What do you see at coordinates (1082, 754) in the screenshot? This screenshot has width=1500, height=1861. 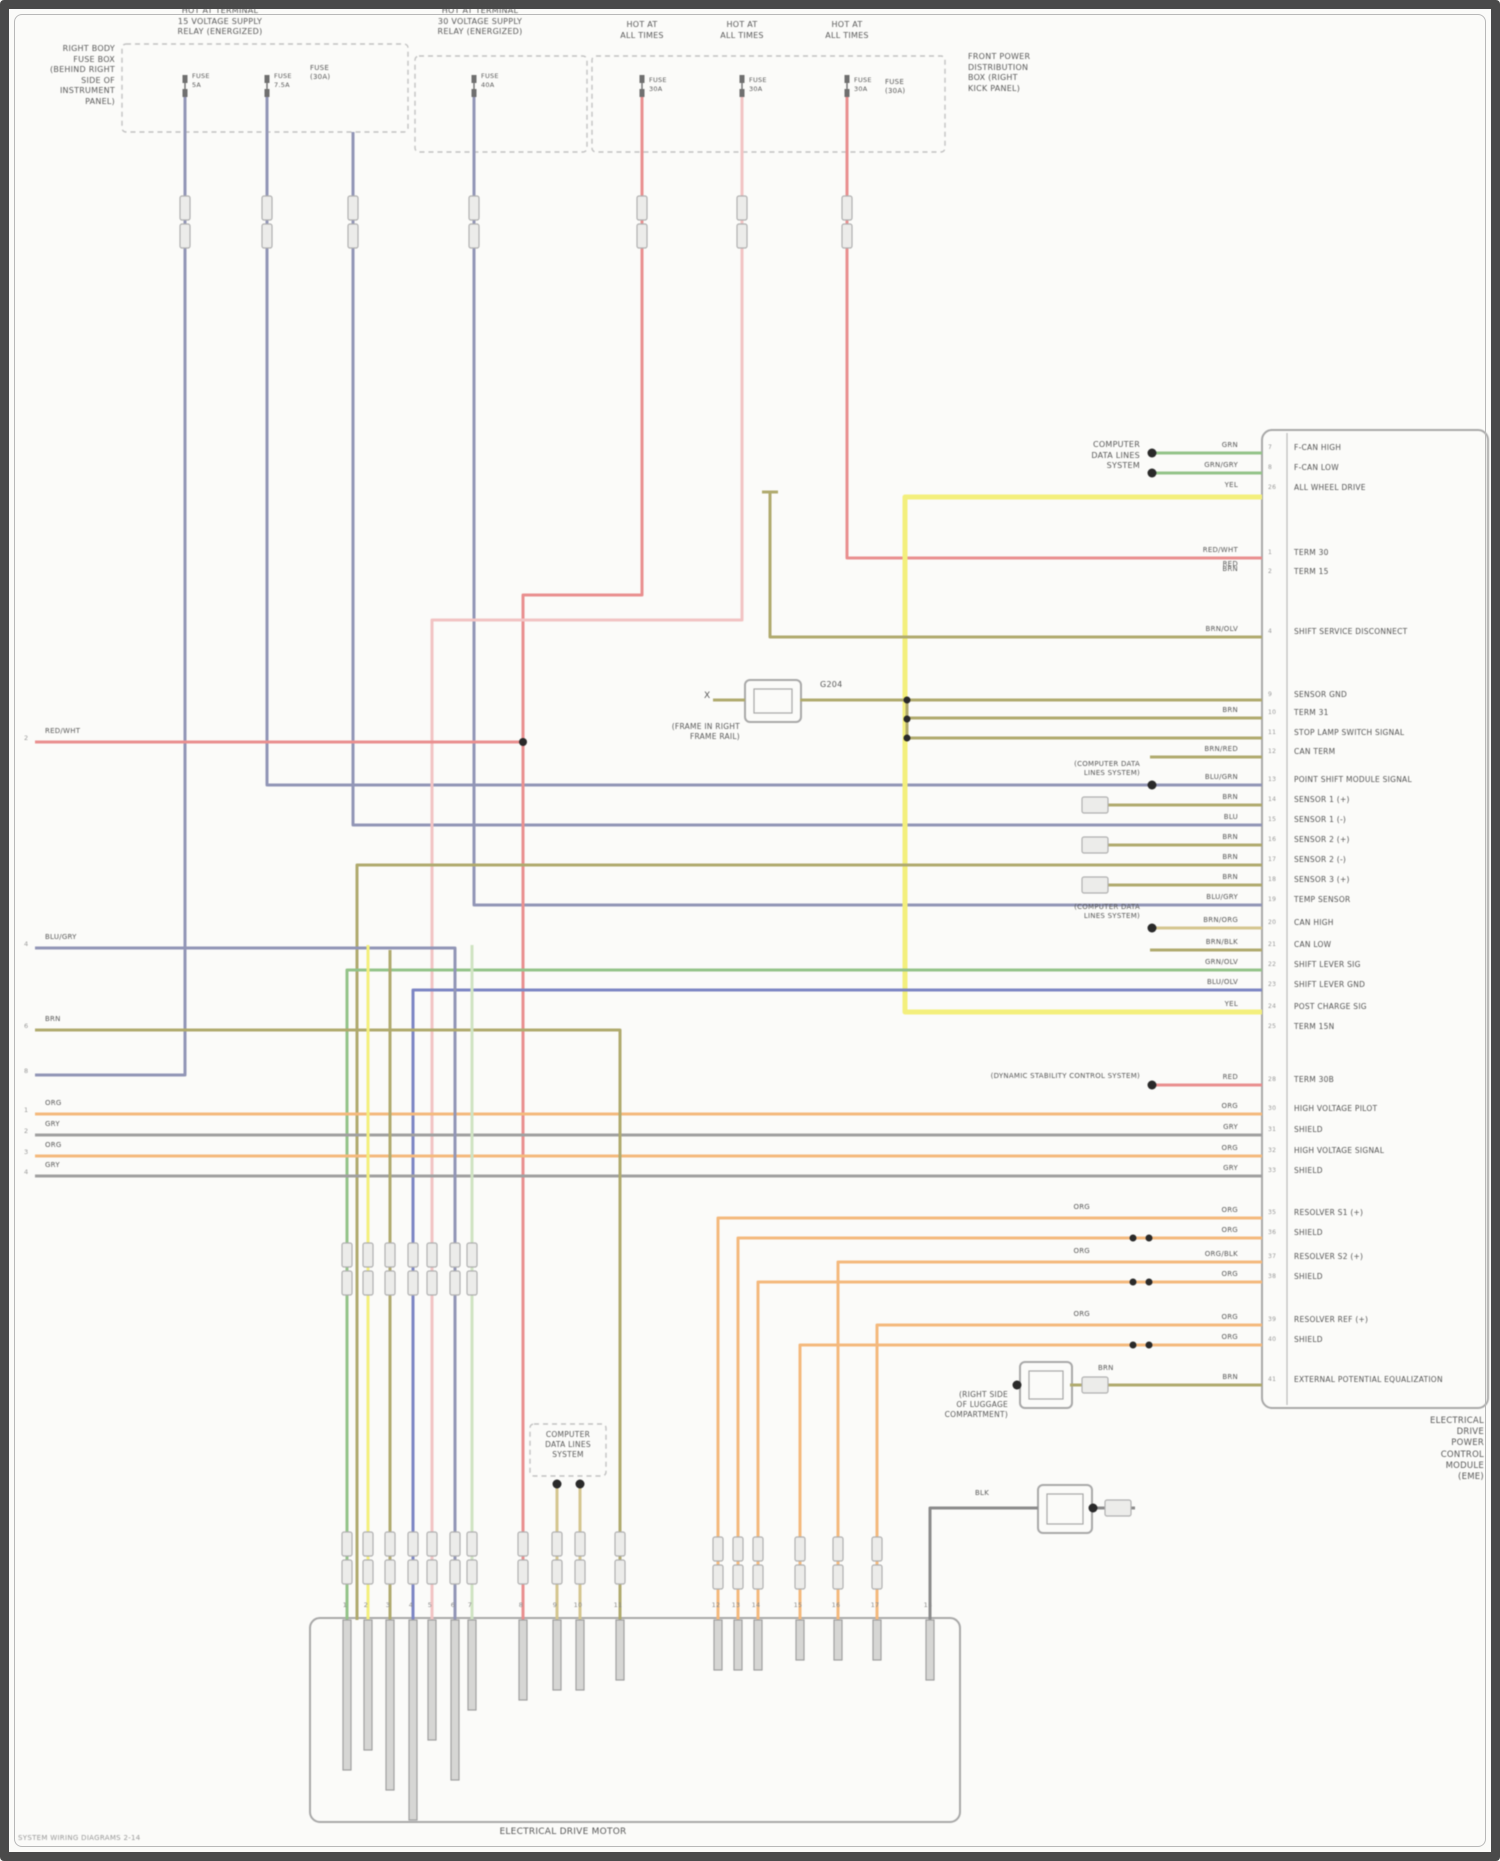 I see `yellow-loop` at bounding box center [1082, 754].